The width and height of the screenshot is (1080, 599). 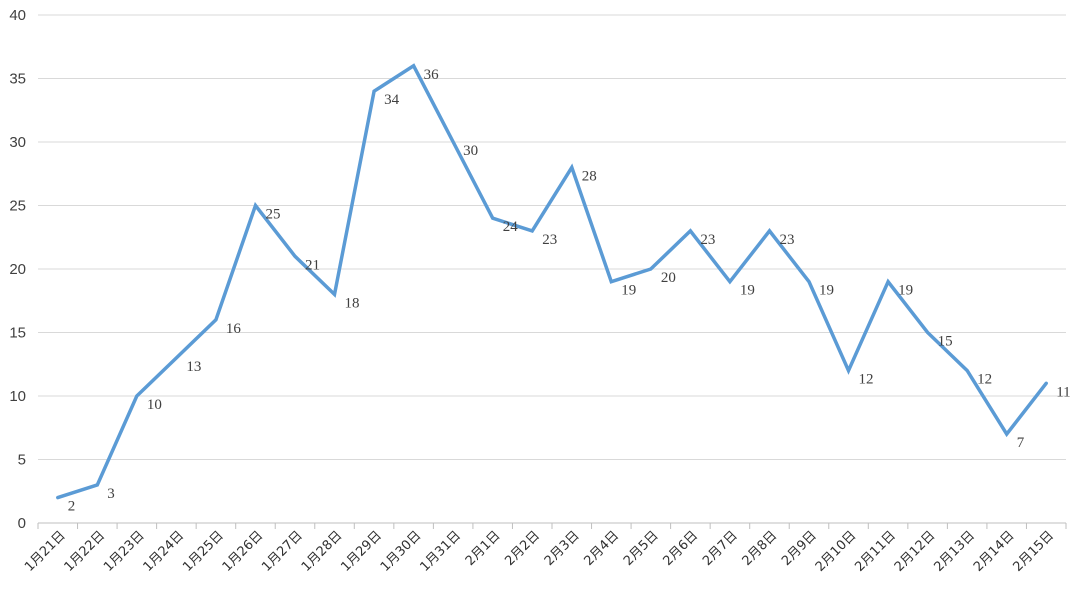 I want to click on x-tick-label: 2月15日, so click(x=1034, y=551).